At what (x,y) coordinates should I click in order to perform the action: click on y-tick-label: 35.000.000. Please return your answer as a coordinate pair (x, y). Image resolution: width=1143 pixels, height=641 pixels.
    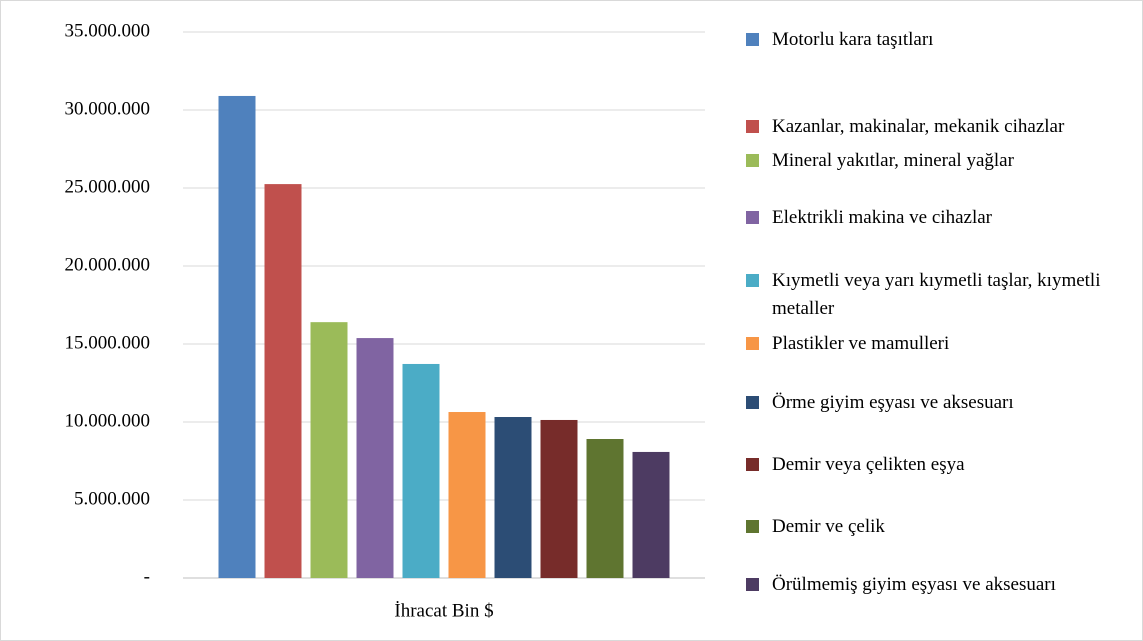
    Looking at the image, I should click on (108, 30).